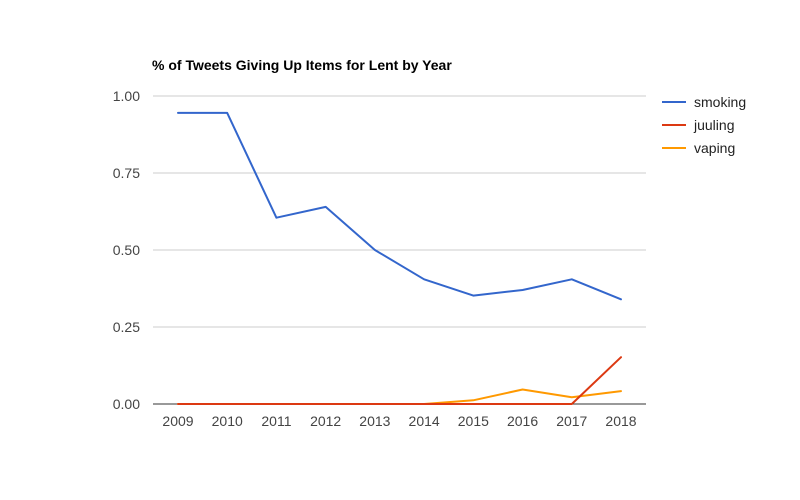 This screenshot has width=800, height=500. I want to click on y-tick-label: 0.50, so click(126, 250).